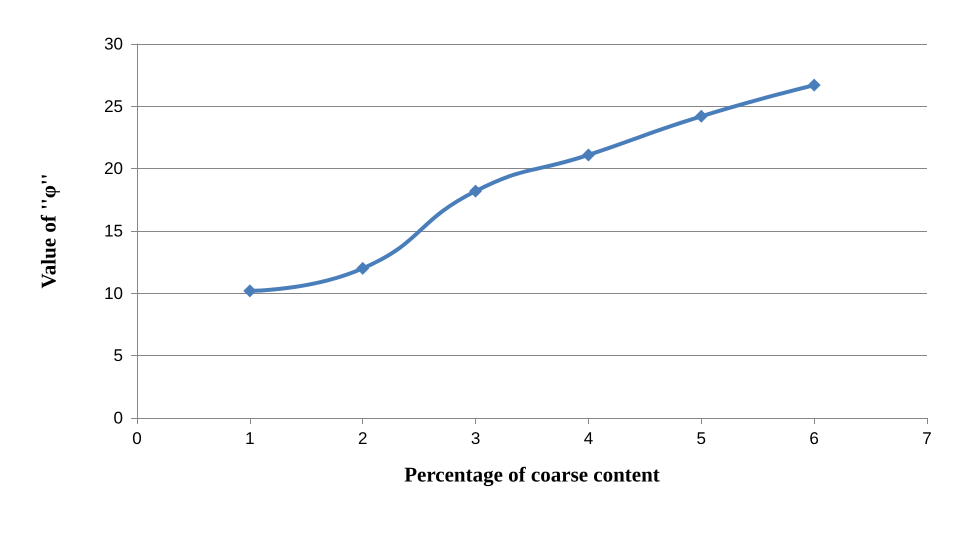 The height and width of the screenshot is (533, 957). Describe the element at coordinates (475, 438) in the screenshot. I see `x-tick-label: 3` at that location.